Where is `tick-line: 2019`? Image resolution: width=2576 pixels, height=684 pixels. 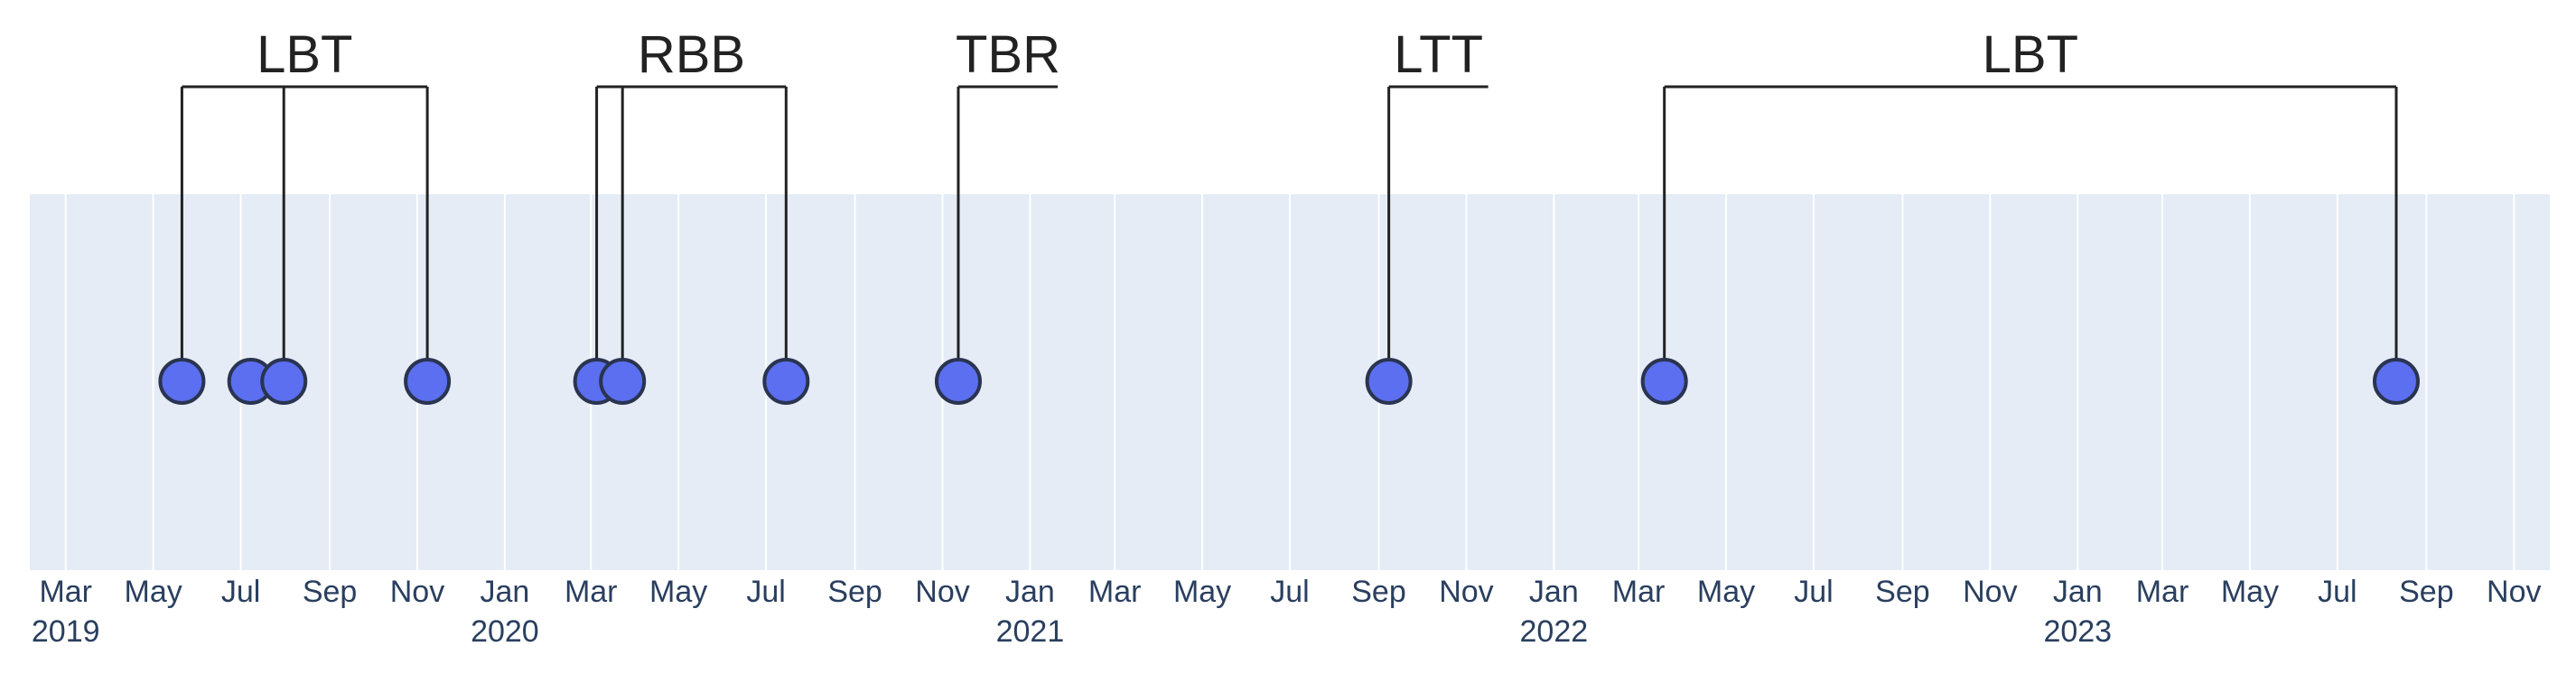
tick-line: 2019 is located at coordinates (66, 631).